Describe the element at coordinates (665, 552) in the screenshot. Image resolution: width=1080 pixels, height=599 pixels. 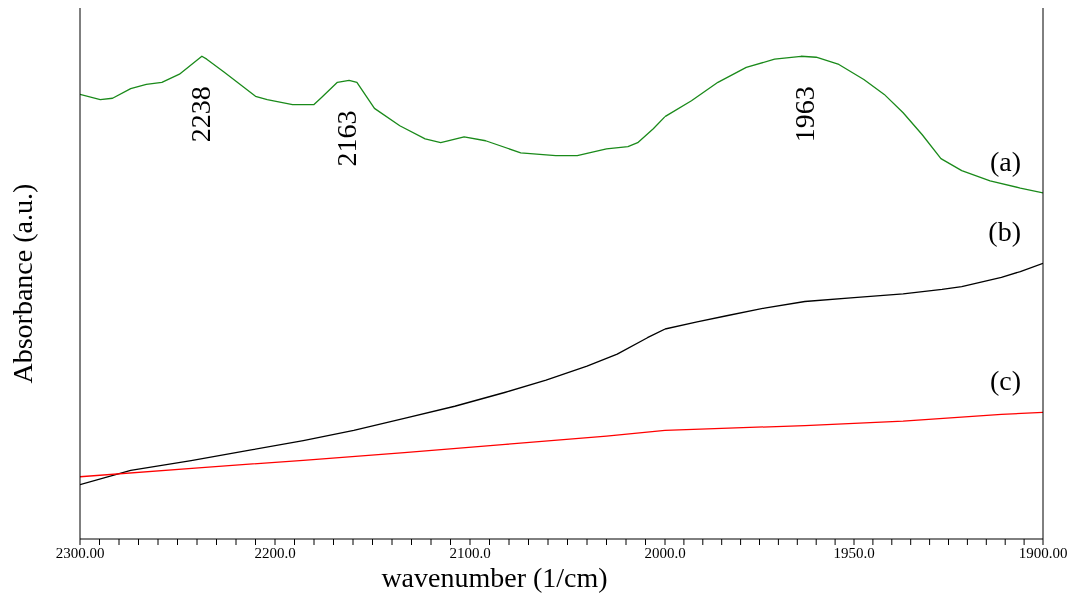
I see `x-tick-label: 2000.0` at that location.